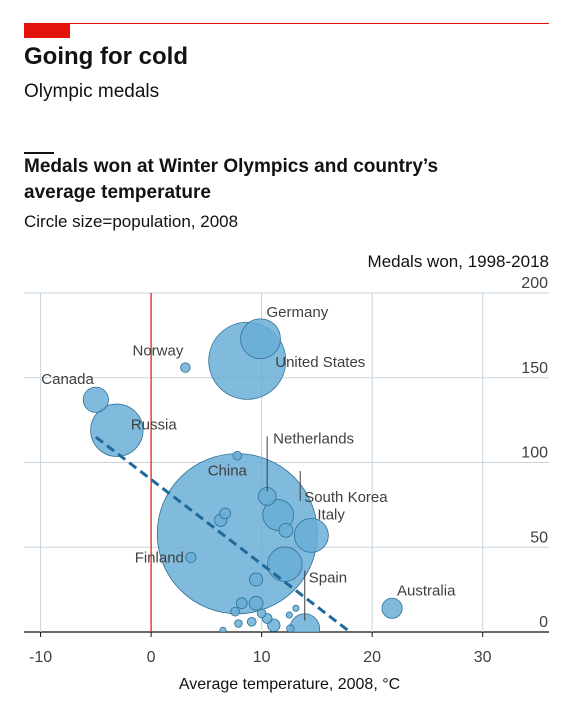  What do you see at coordinates (154, 424) in the screenshot?
I see `label-russia: Russia` at bounding box center [154, 424].